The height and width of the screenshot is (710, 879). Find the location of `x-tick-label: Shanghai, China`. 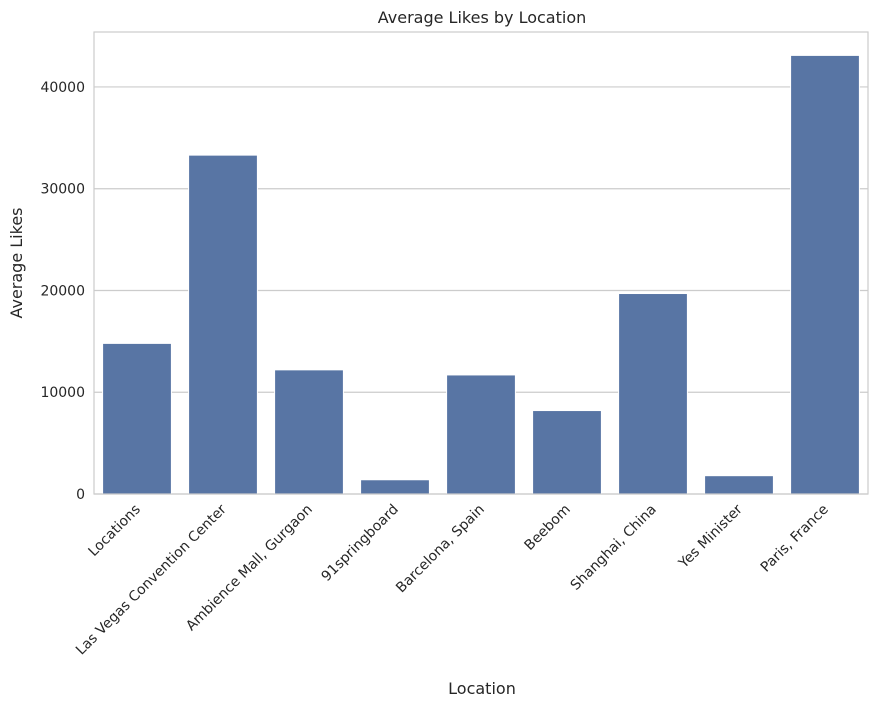

x-tick-label: Shanghai, China is located at coordinates (614, 548).